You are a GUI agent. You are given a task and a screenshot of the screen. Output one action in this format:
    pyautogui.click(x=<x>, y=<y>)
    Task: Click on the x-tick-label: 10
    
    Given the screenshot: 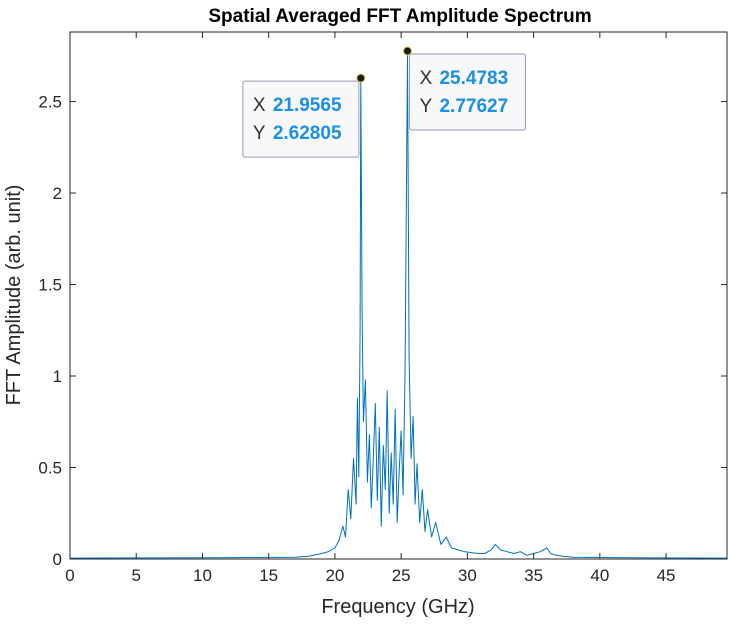 What is the action you would take?
    pyautogui.click(x=202, y=575)
    